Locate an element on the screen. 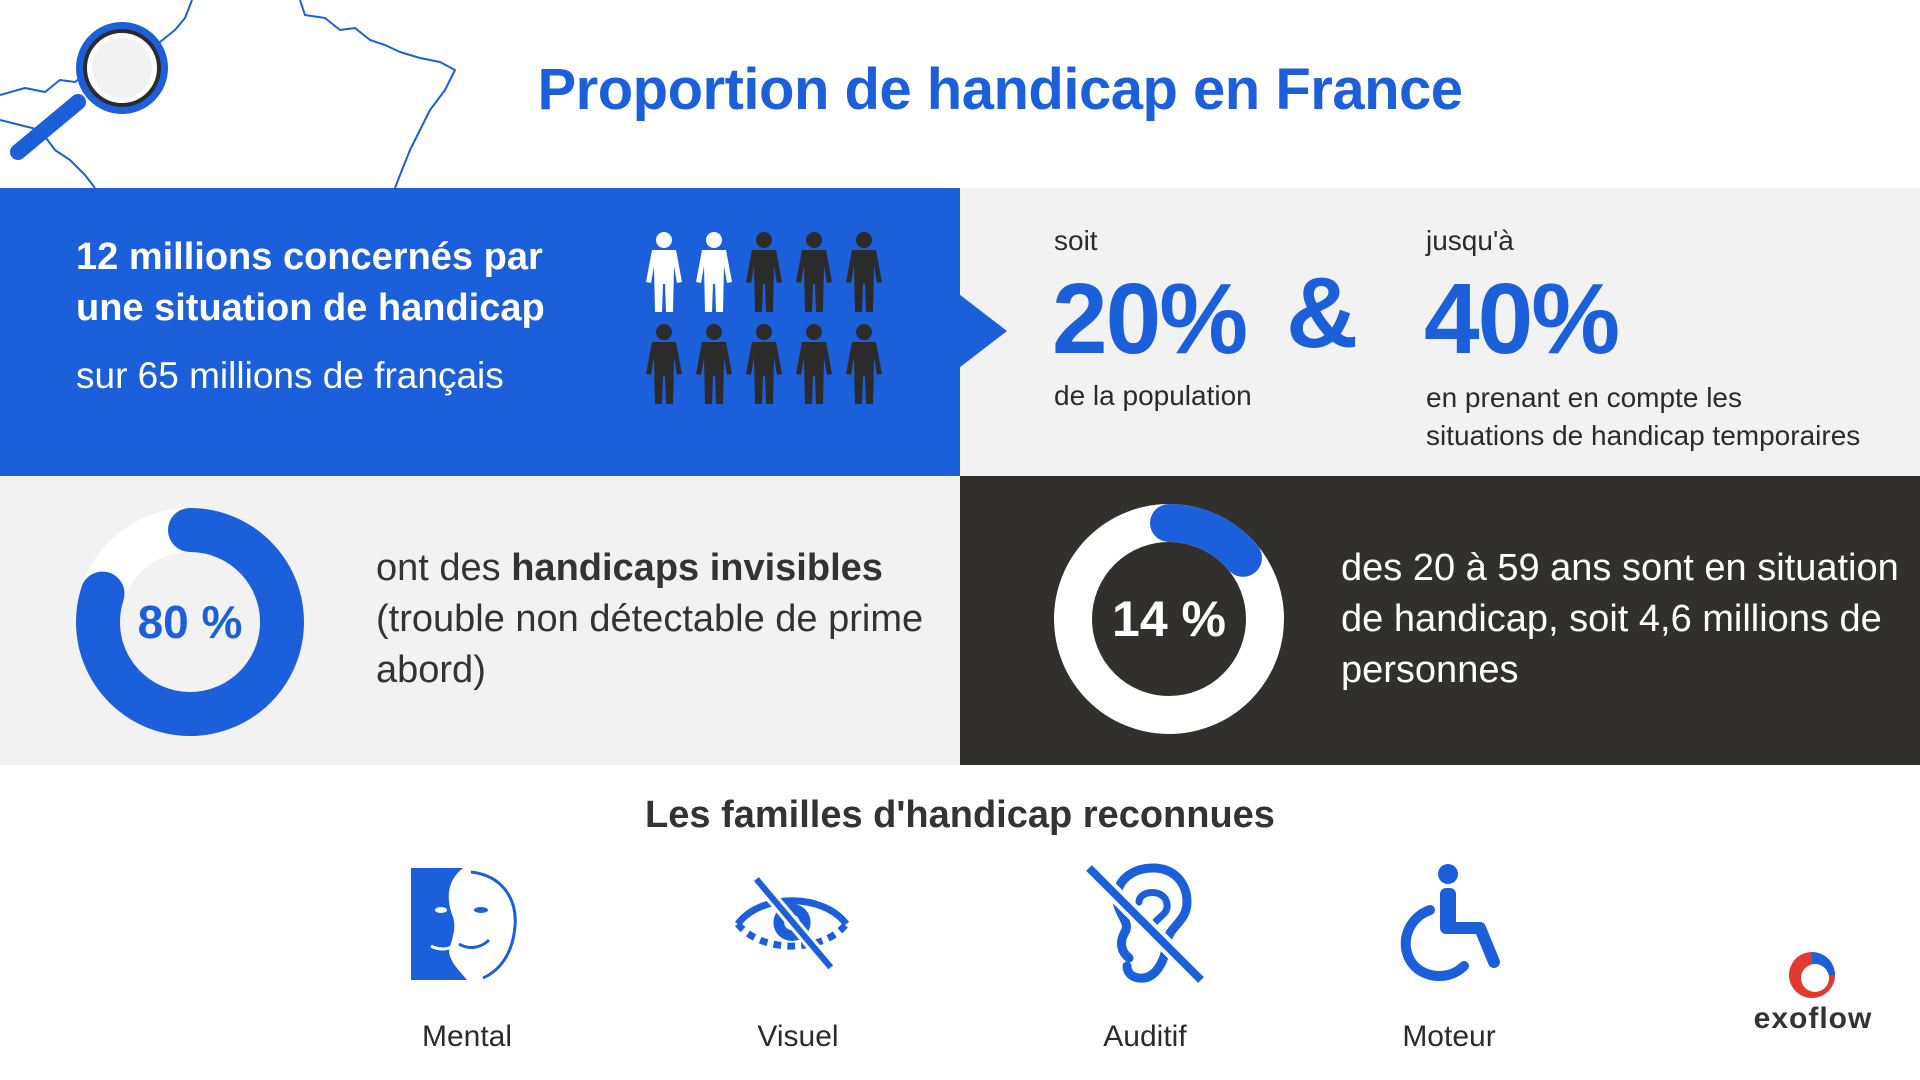 The height and width of the screenshot is (1080, 1920). population-label: de la population is located at coordinates (1153, 395).